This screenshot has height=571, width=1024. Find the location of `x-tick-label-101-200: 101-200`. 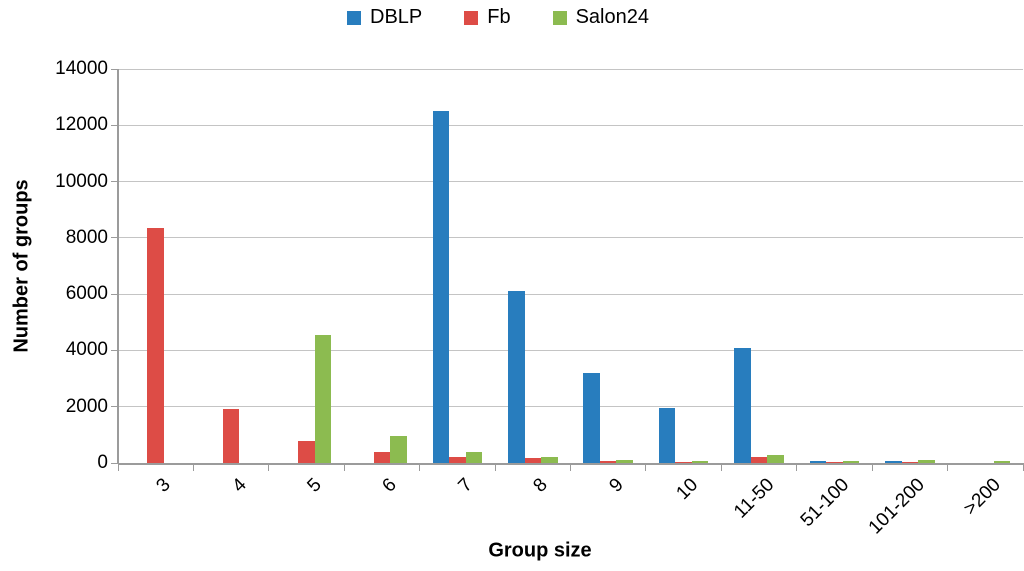

x-tick-label-101-200: 101-200 is located at coordinates (897, 506).